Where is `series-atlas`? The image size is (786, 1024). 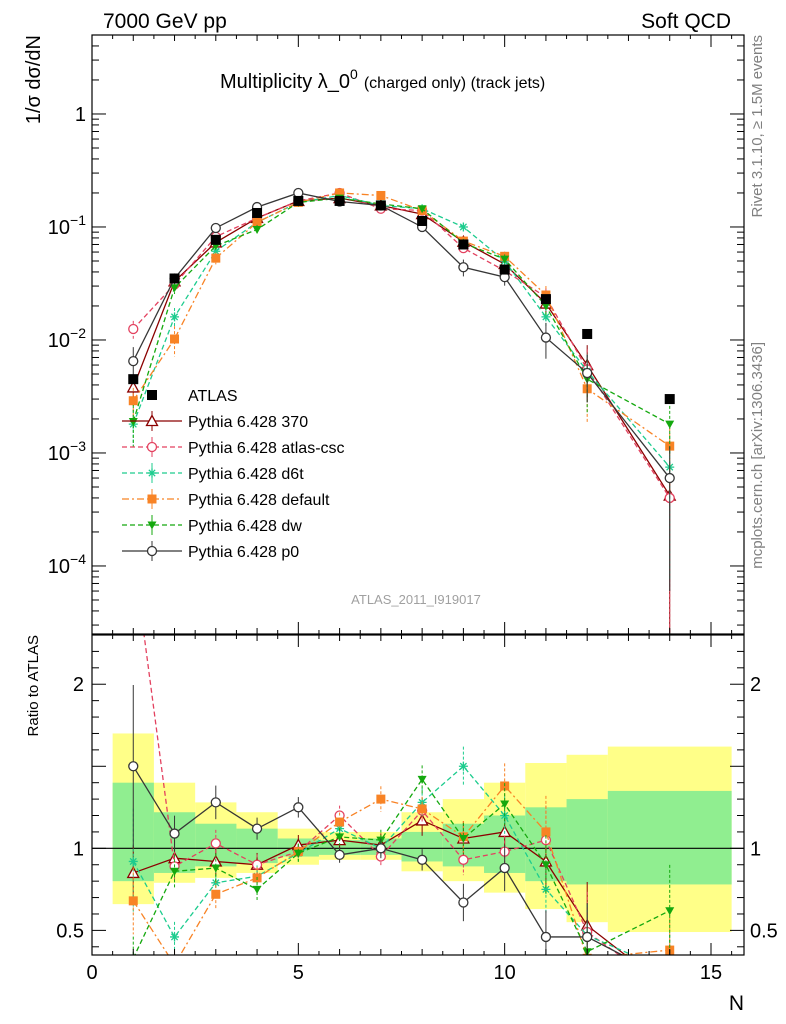 series-atlas is located at coordinates (401, 300).